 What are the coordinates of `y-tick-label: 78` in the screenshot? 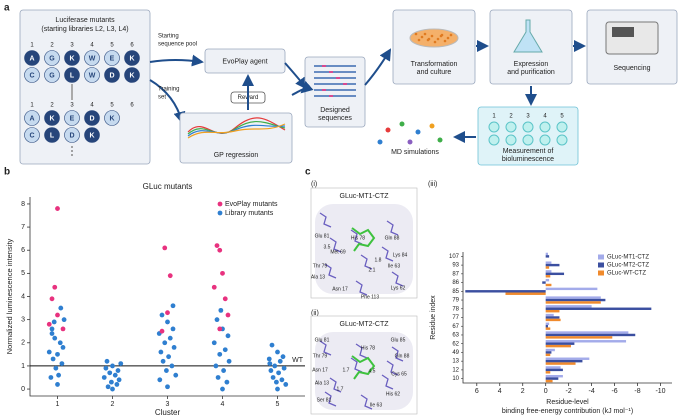 It's located at (455, 309).